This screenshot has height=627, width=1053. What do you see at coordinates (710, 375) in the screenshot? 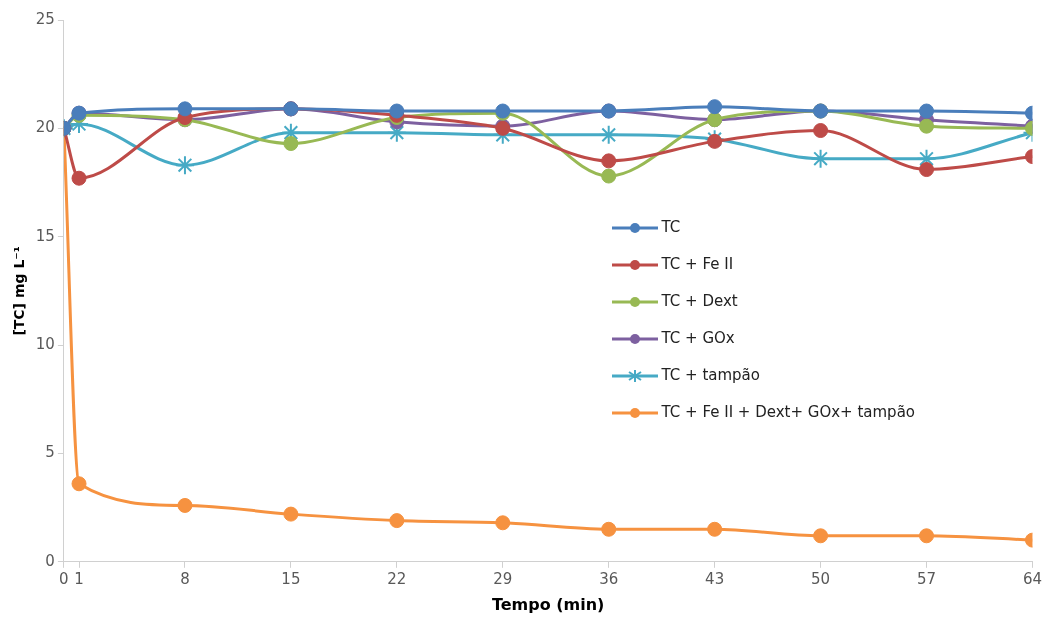
I see `legend-label: TC + tampão` at bounding box center [710, 375].